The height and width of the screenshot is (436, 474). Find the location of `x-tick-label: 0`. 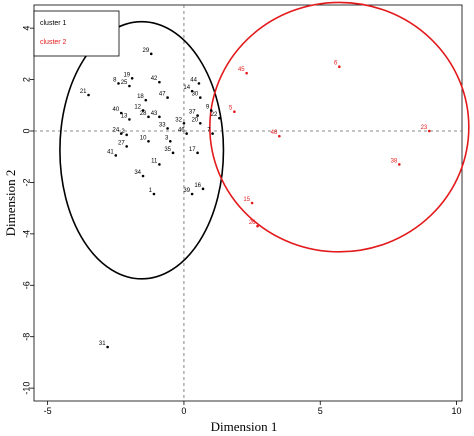

x-tick-label: 0 is located at coordinates (183, 411).